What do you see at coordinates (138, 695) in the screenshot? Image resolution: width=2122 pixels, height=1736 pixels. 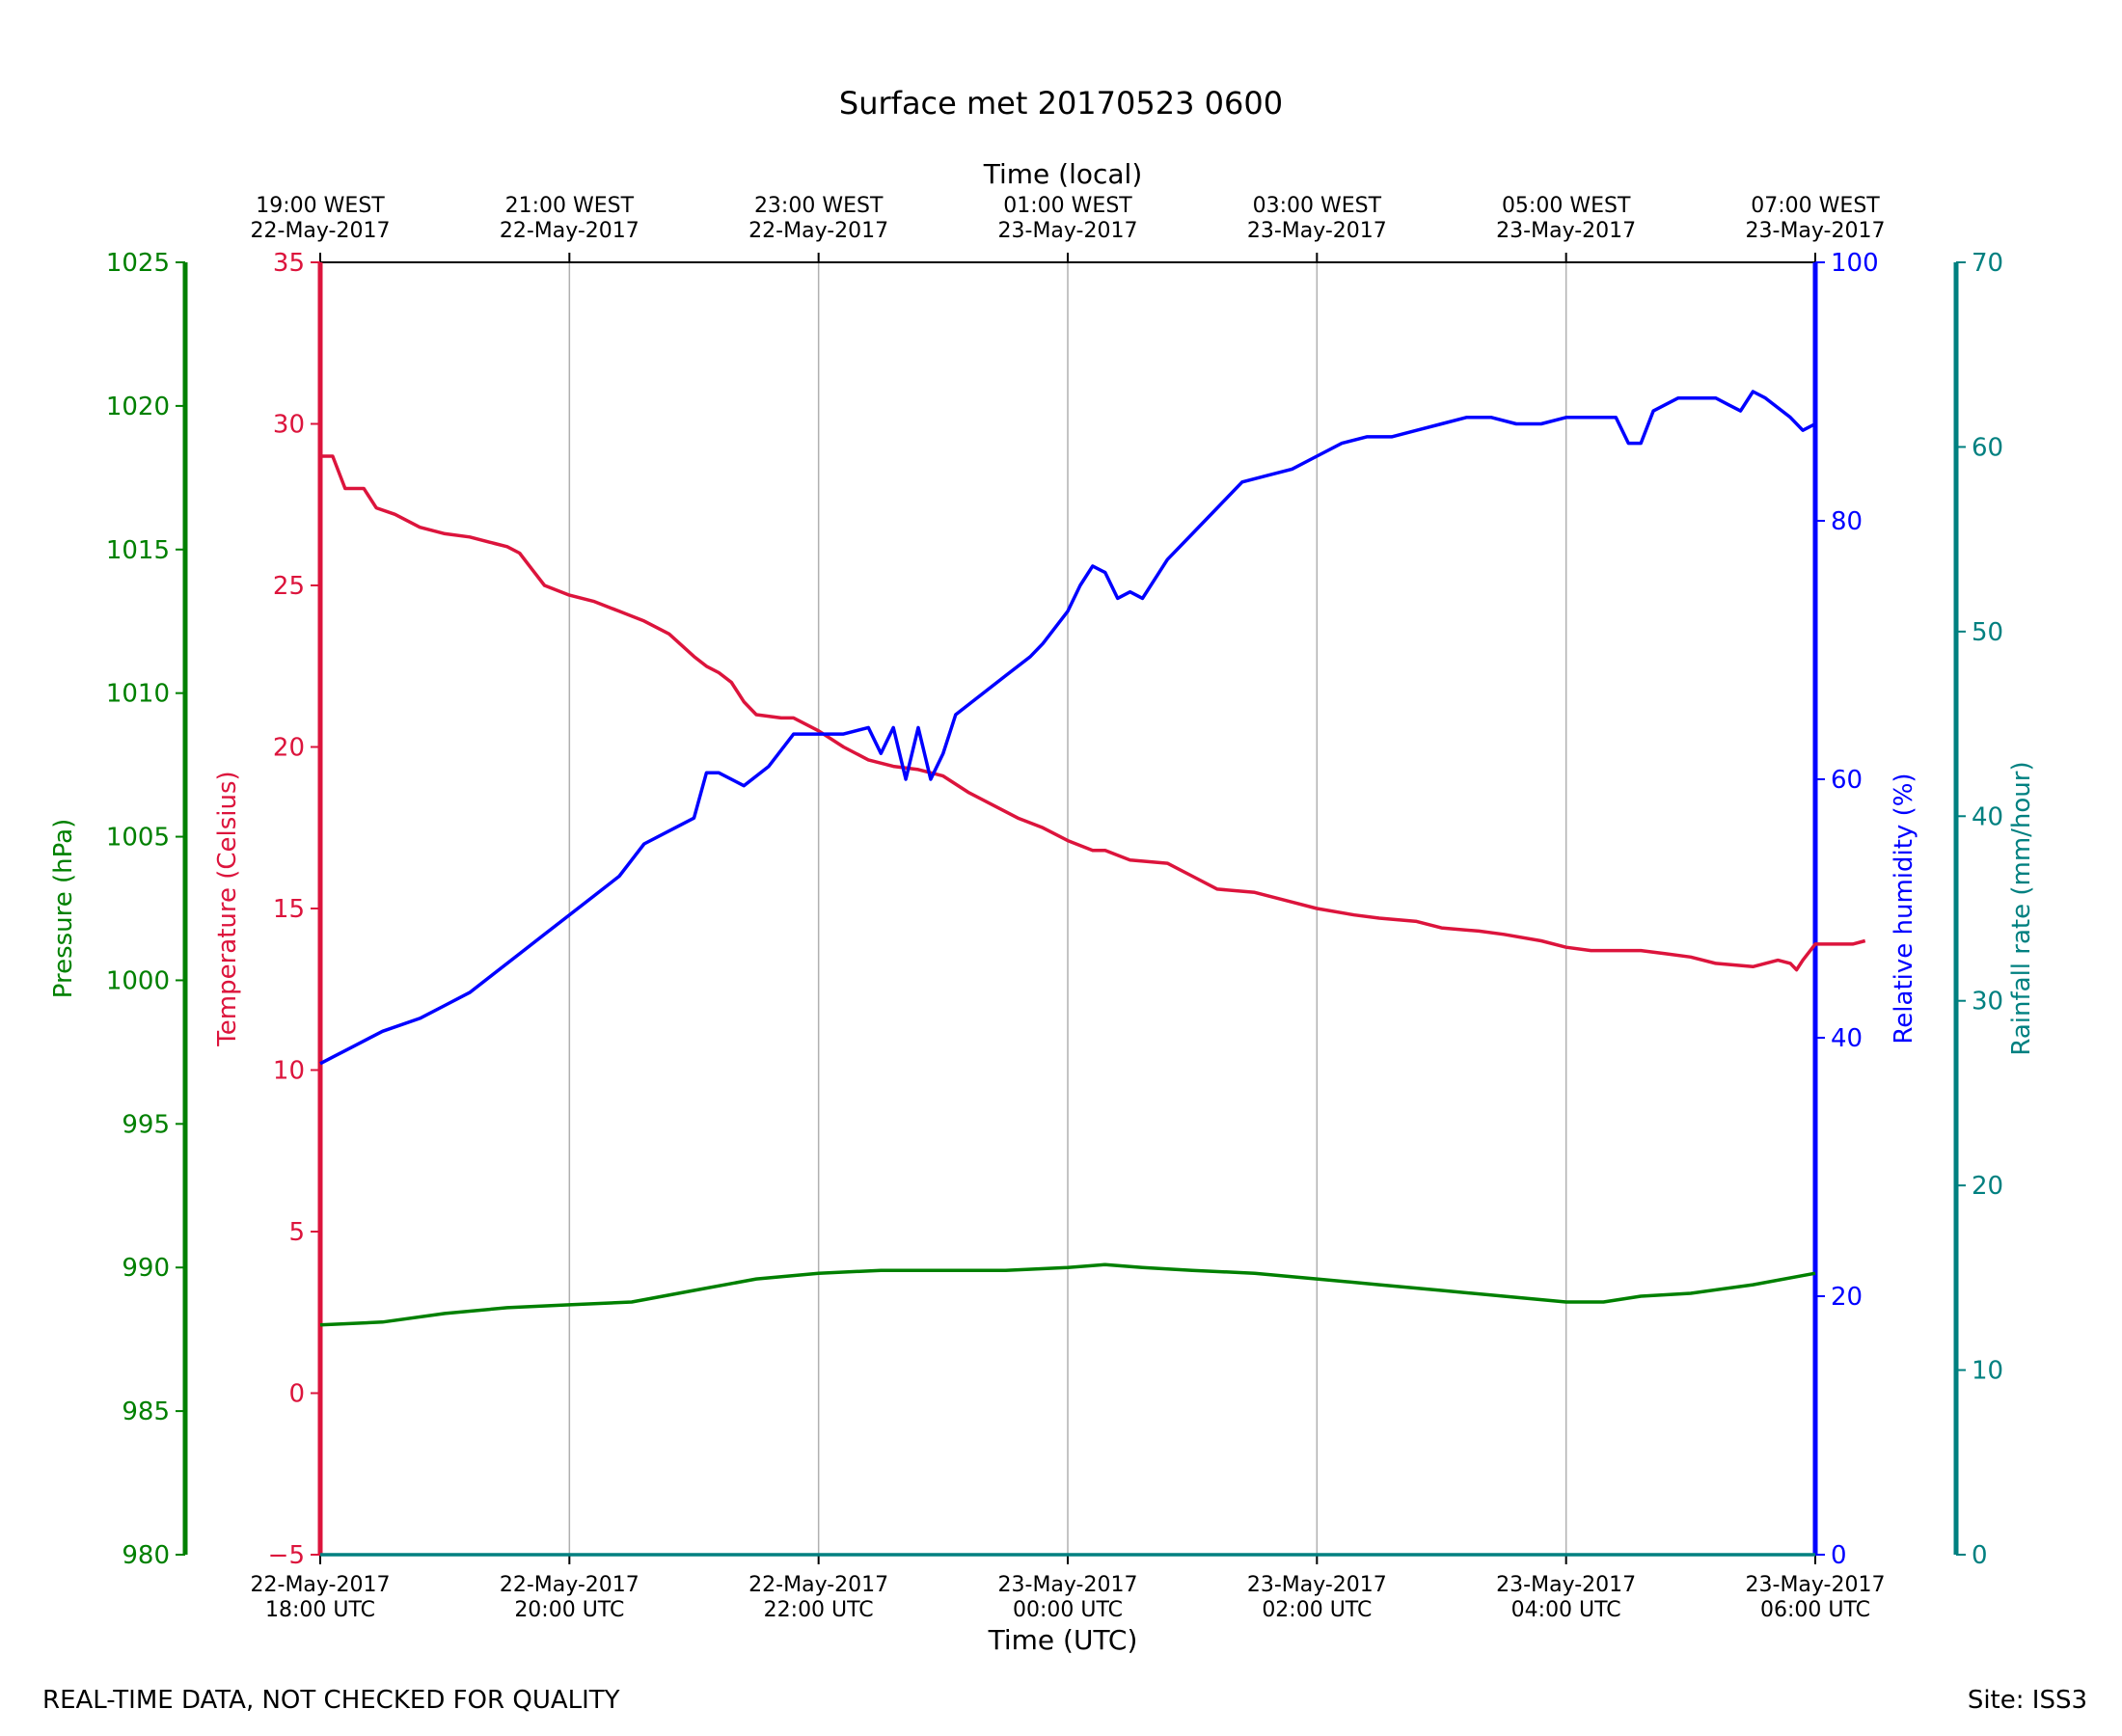 I see `pressure-tick-label-6: 1010` at bounding box center [138, 695].